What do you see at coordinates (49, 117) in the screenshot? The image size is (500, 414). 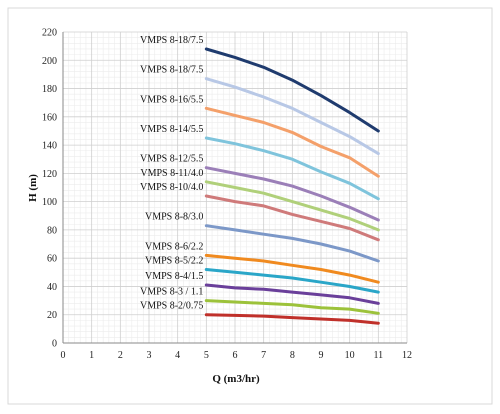 I see `y-tick-label: 160` at bounding box center [49, 117].